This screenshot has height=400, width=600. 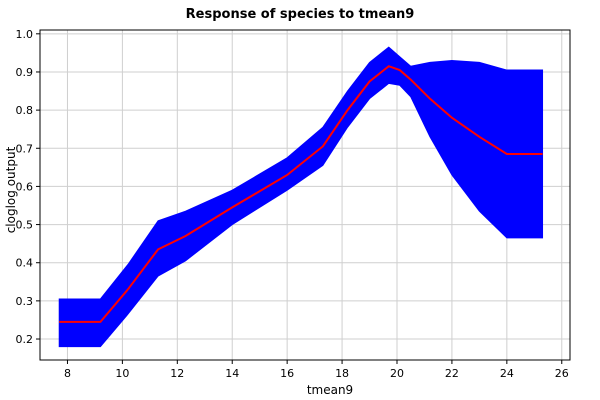 What do you see at coordinates (25, 225) in the screenshot?
I see `y-tick-label: 0.5` at bounding box center [25, 225].